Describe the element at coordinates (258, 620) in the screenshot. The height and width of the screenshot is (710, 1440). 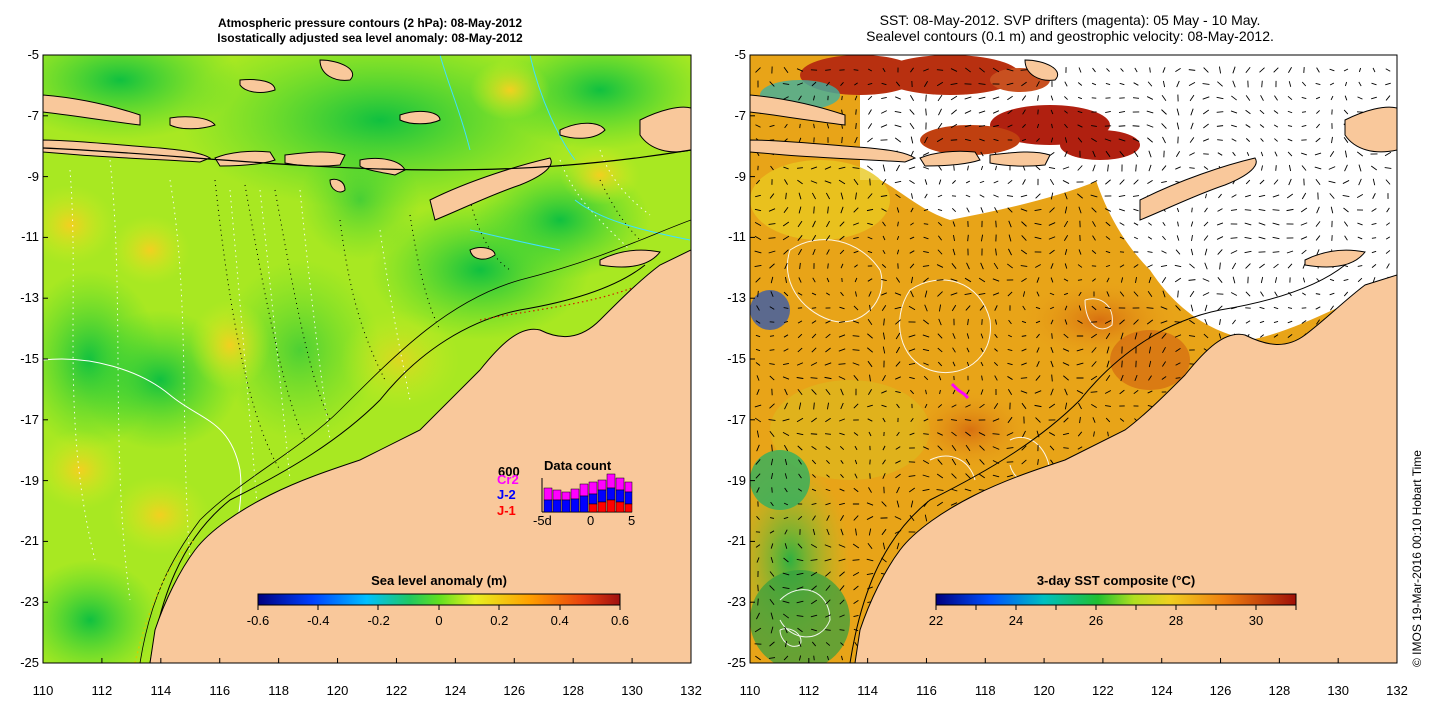
I see `sla-colorbar-tick-label: -0.6` at that location.